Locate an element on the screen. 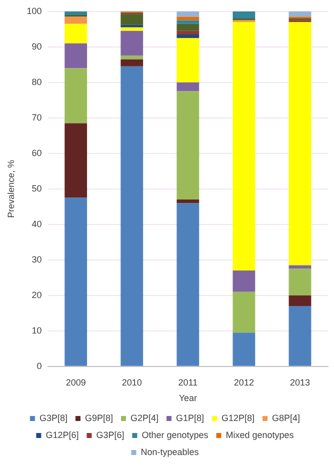  legend-label: G3P[6] is located at coordinates (110, 435).